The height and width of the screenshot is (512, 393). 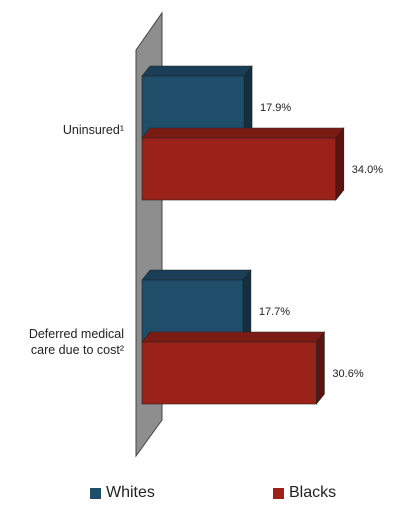 I want to click on legend-item-blacks: Blacks, so click(x=304, y=493).